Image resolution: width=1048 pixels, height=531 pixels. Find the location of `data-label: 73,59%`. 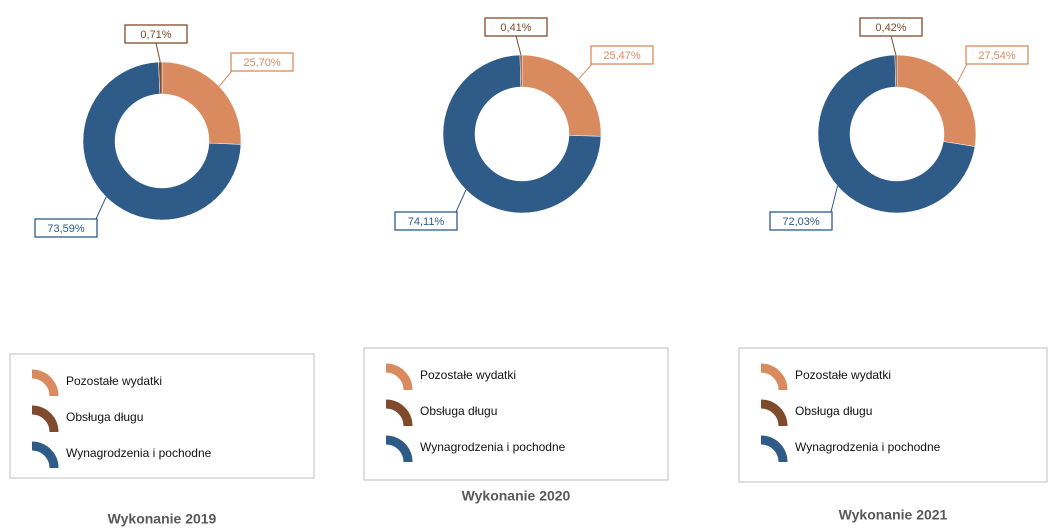

data-label: 73,59% is located at coordinates (66, 229).